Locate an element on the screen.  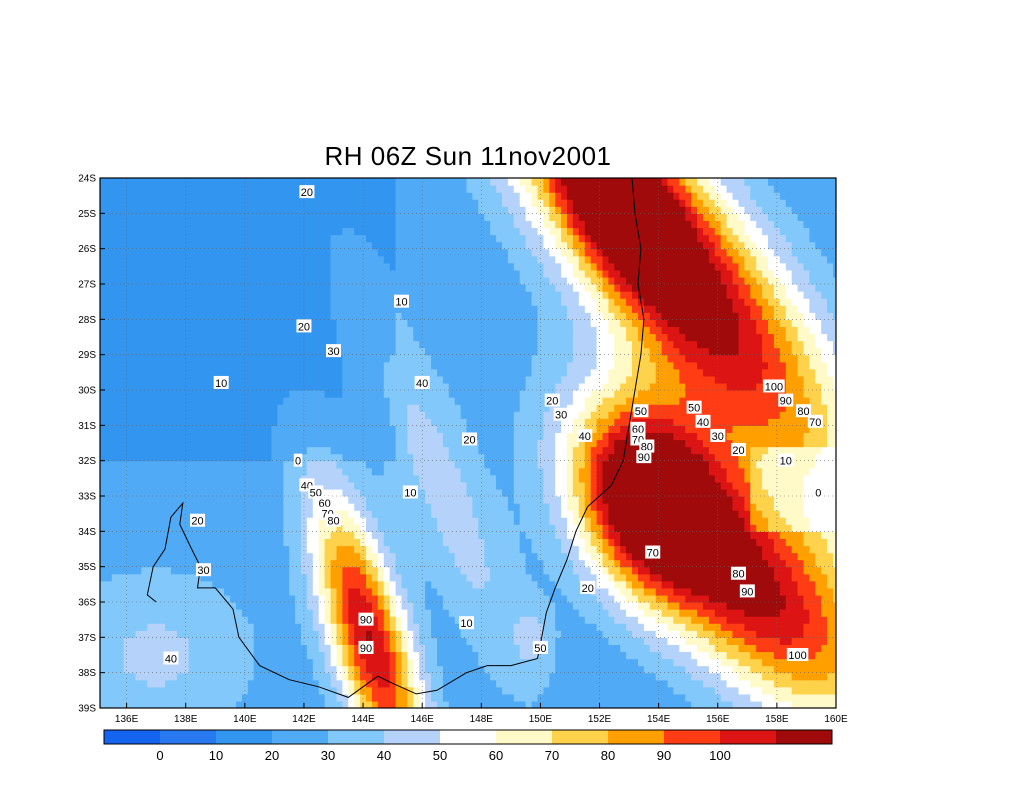
y-tick-label: 25S is located at coordinates (87, 214).